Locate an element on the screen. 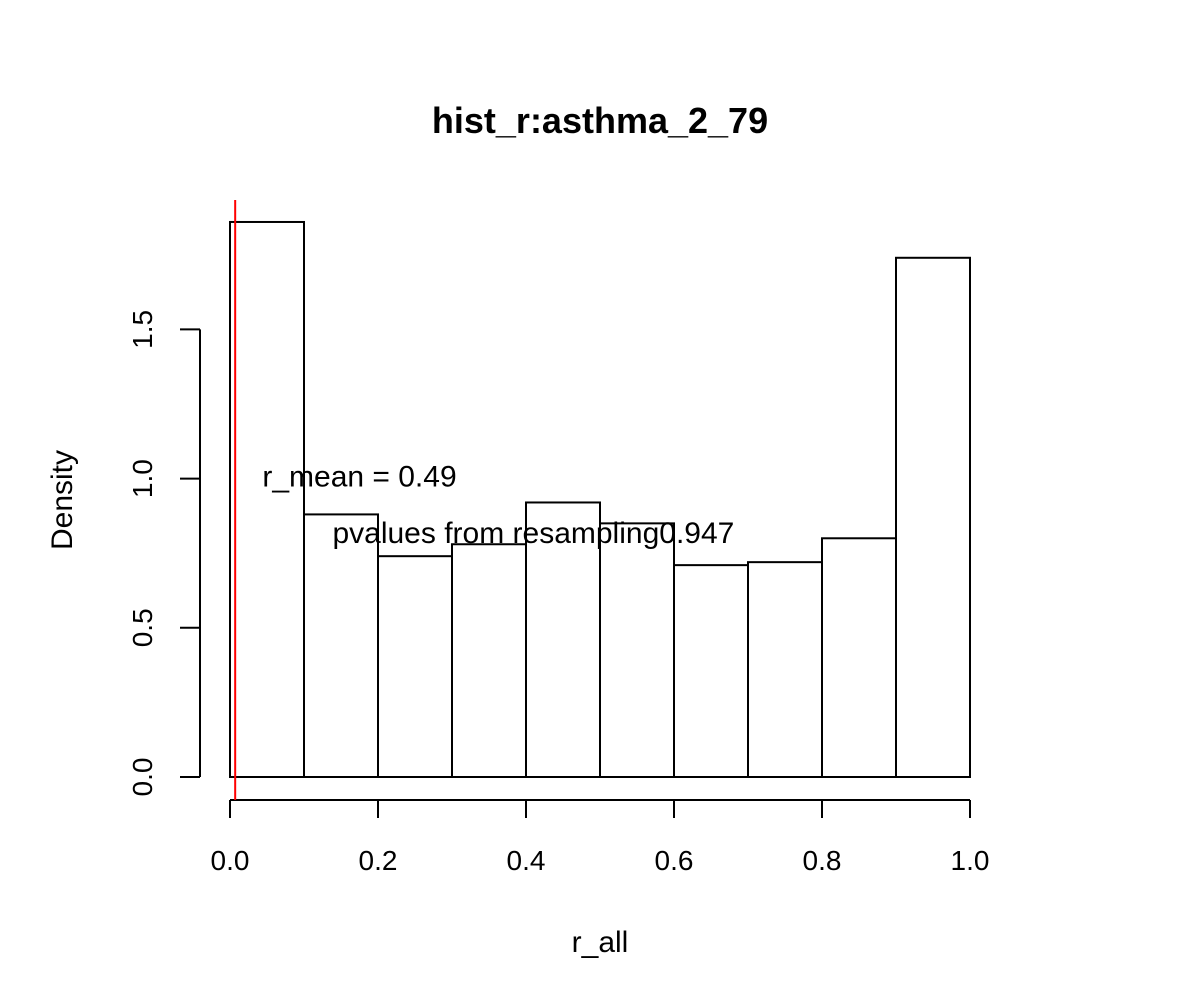 Image resolution: width=1200 pixels, height=1000 pixels. annotation-text: r_mean = 0.49 is located at coordinates (359, 477).